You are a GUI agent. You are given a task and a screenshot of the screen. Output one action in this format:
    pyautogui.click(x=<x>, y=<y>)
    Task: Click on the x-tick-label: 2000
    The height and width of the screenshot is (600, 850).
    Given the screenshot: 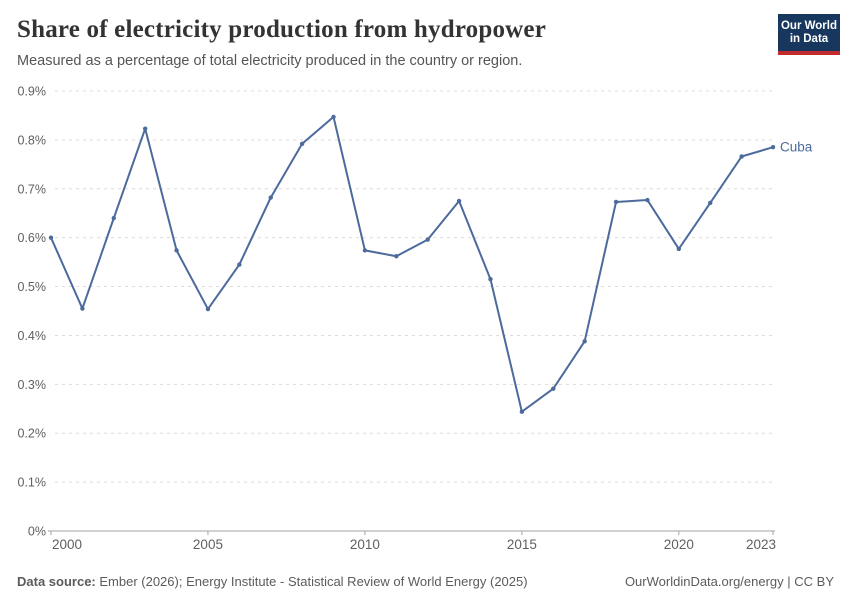 What is the action you would take?
    pyautogui.click(x=67, y=544)
    